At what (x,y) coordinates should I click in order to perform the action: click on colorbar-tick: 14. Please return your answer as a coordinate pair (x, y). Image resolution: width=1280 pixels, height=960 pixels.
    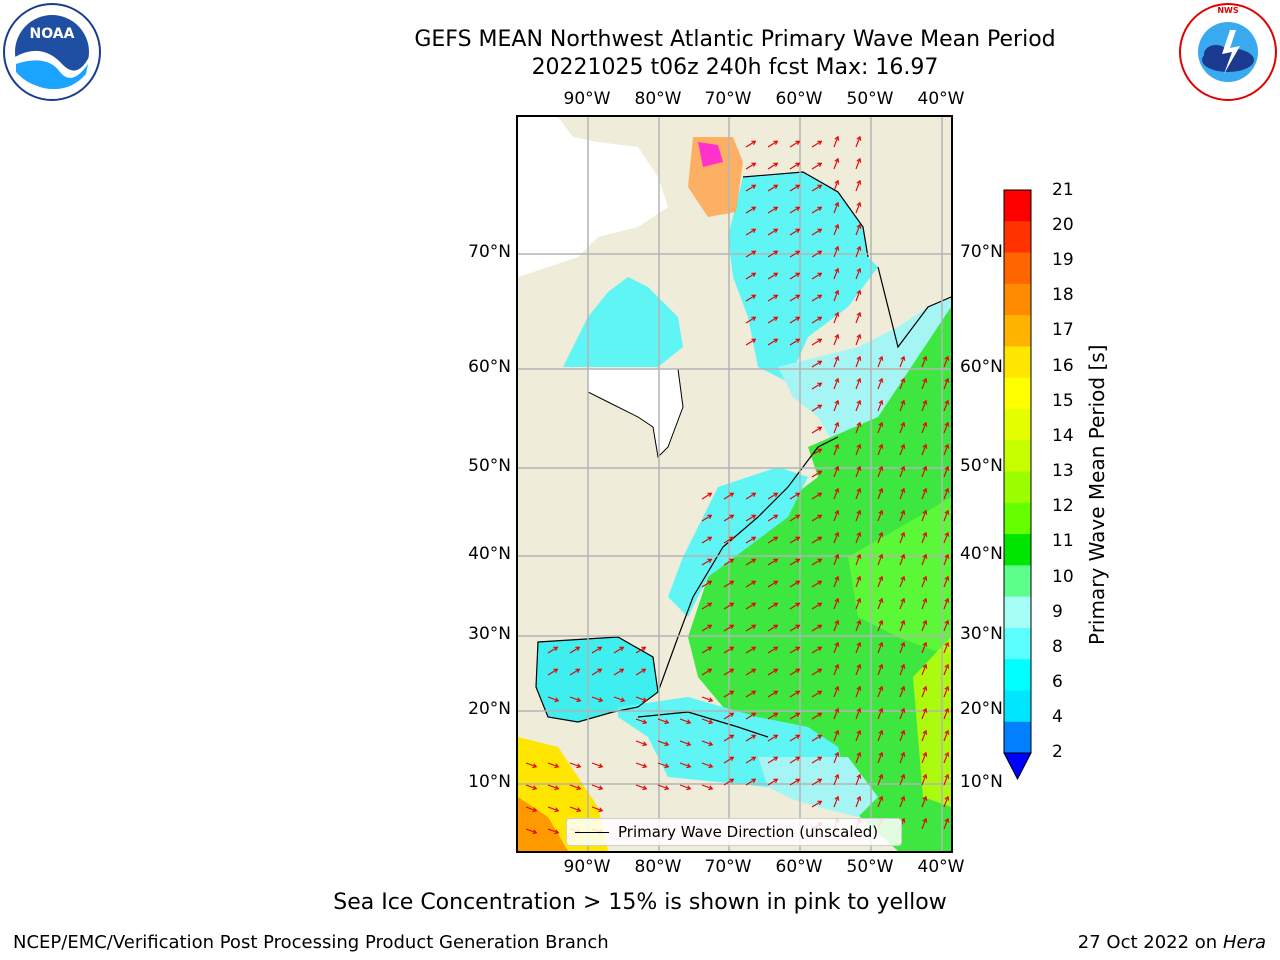
    Looking at the image, I should click on (1063, 436).